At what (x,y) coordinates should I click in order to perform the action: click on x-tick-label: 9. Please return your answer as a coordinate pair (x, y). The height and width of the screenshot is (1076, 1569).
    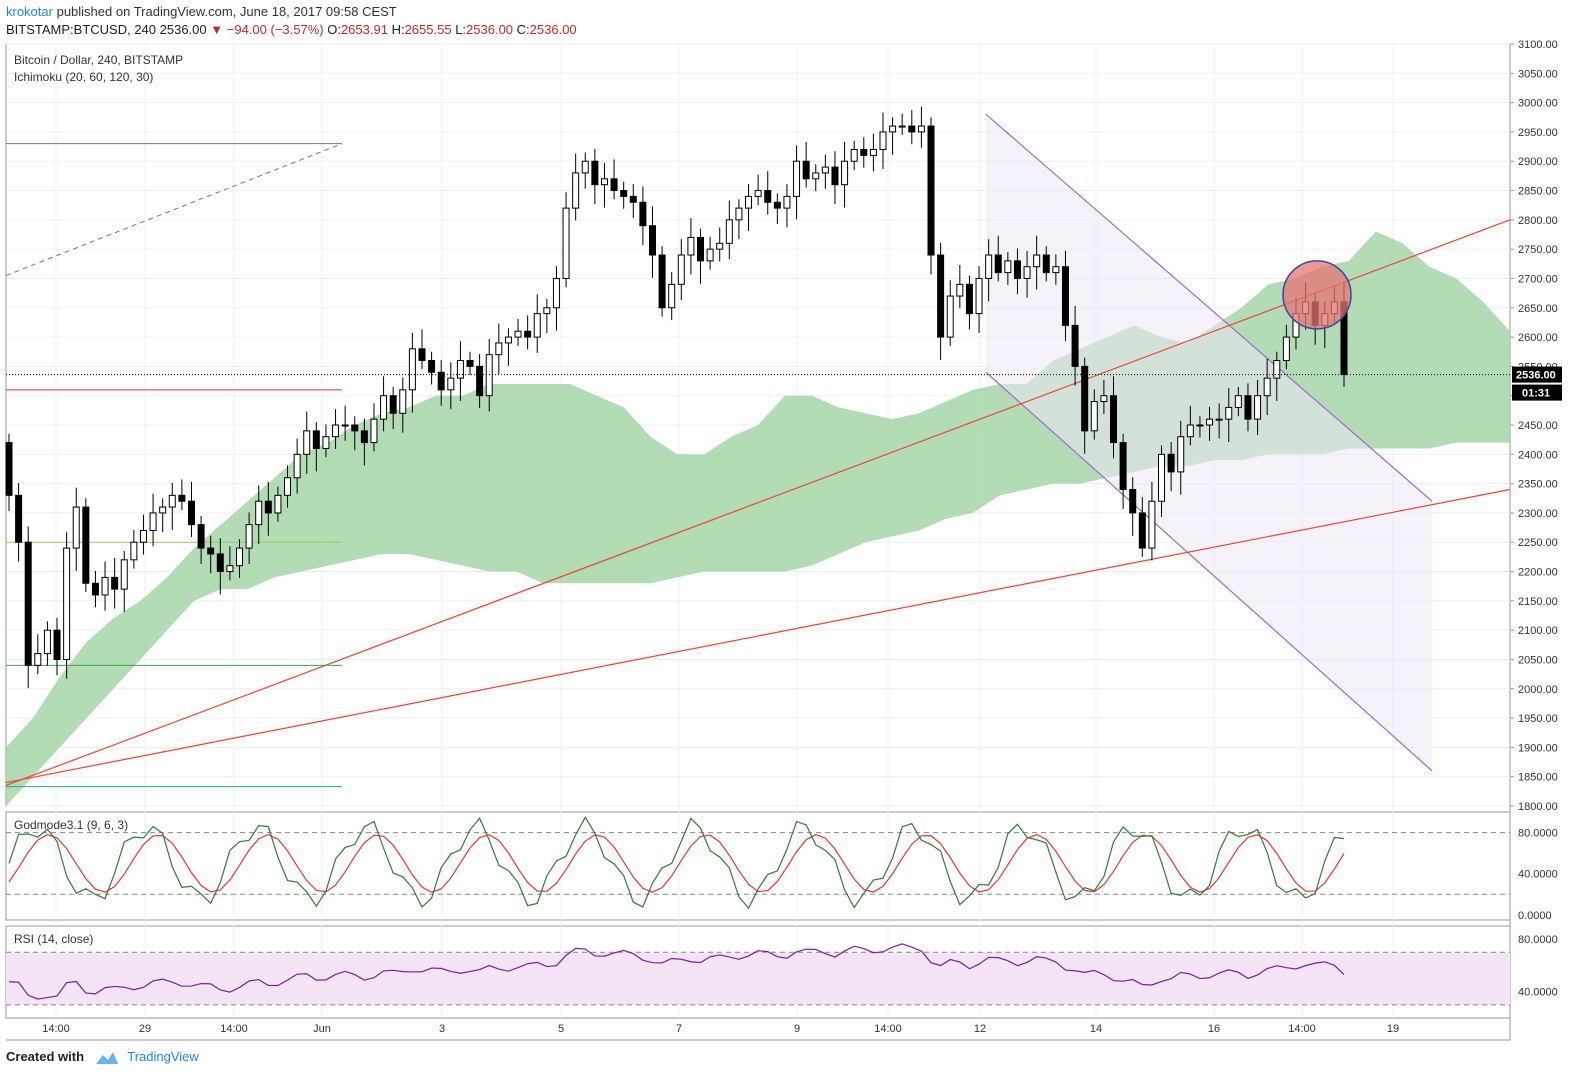
    Looking at the image, I should click on (797, 1029).